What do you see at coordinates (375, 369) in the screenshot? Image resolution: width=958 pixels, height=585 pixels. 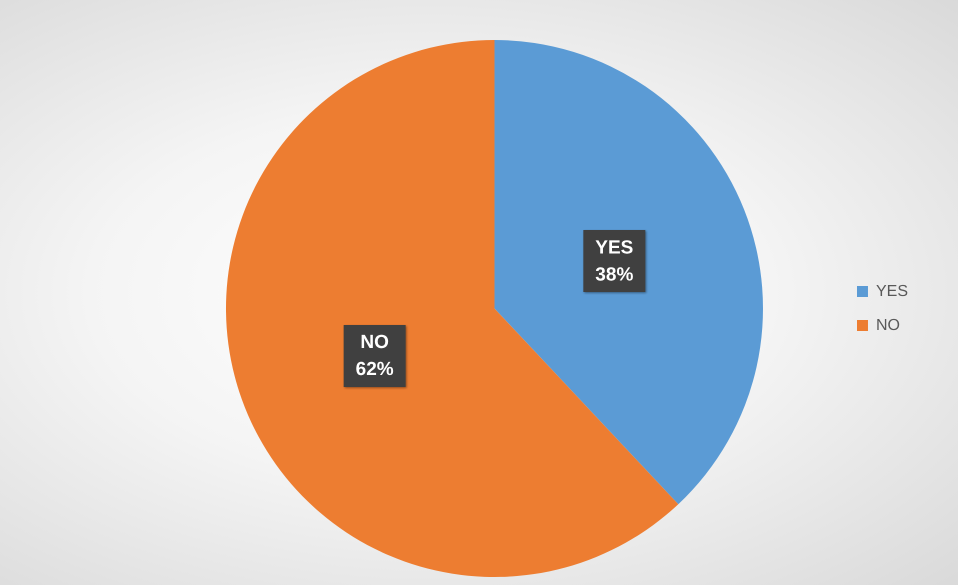 I see `data-label: 62%` at bounding box center [375, 369].